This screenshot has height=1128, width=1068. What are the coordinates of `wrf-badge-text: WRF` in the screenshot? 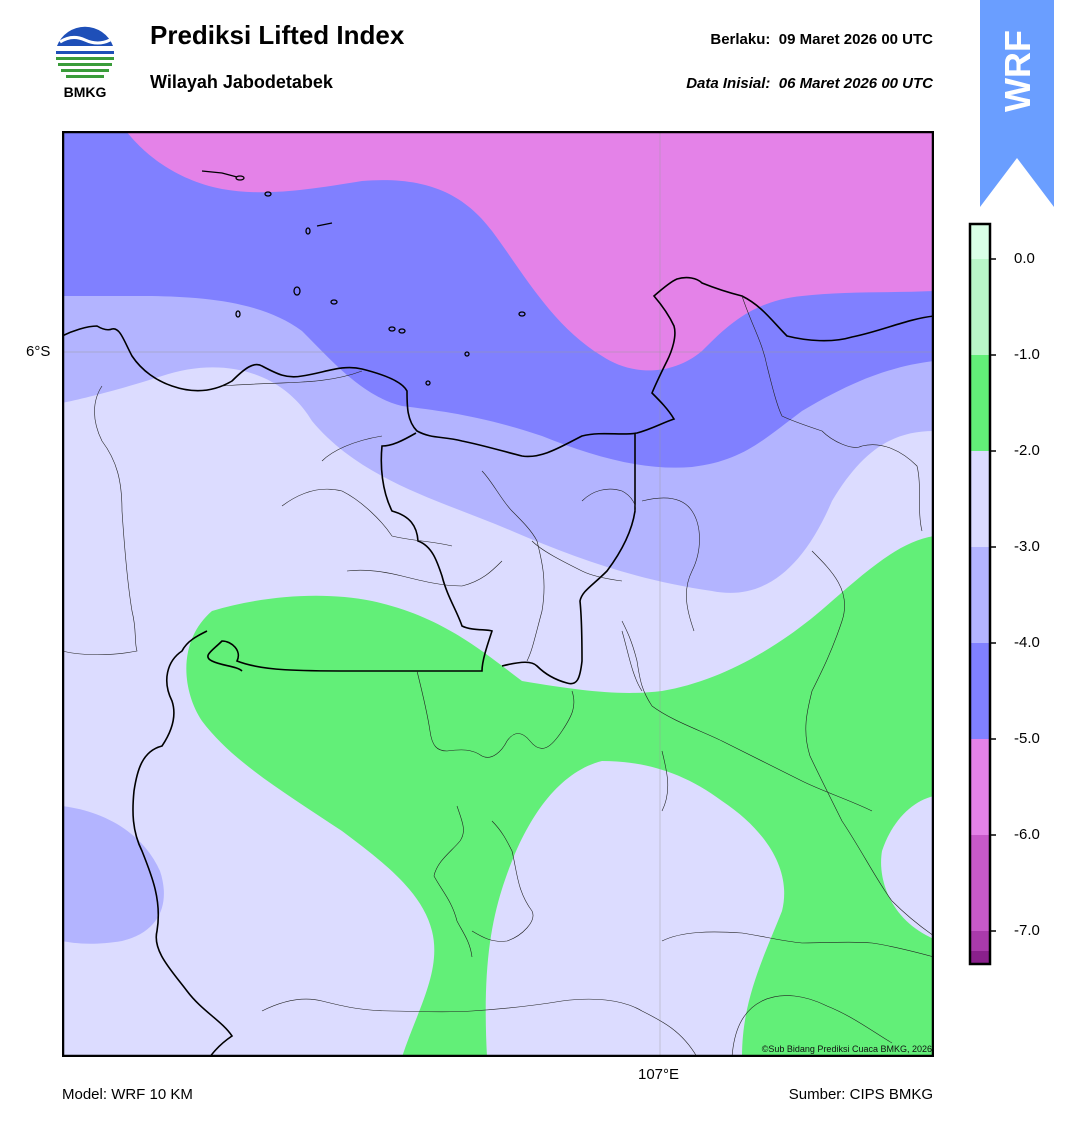 It's located at (1017, 71).